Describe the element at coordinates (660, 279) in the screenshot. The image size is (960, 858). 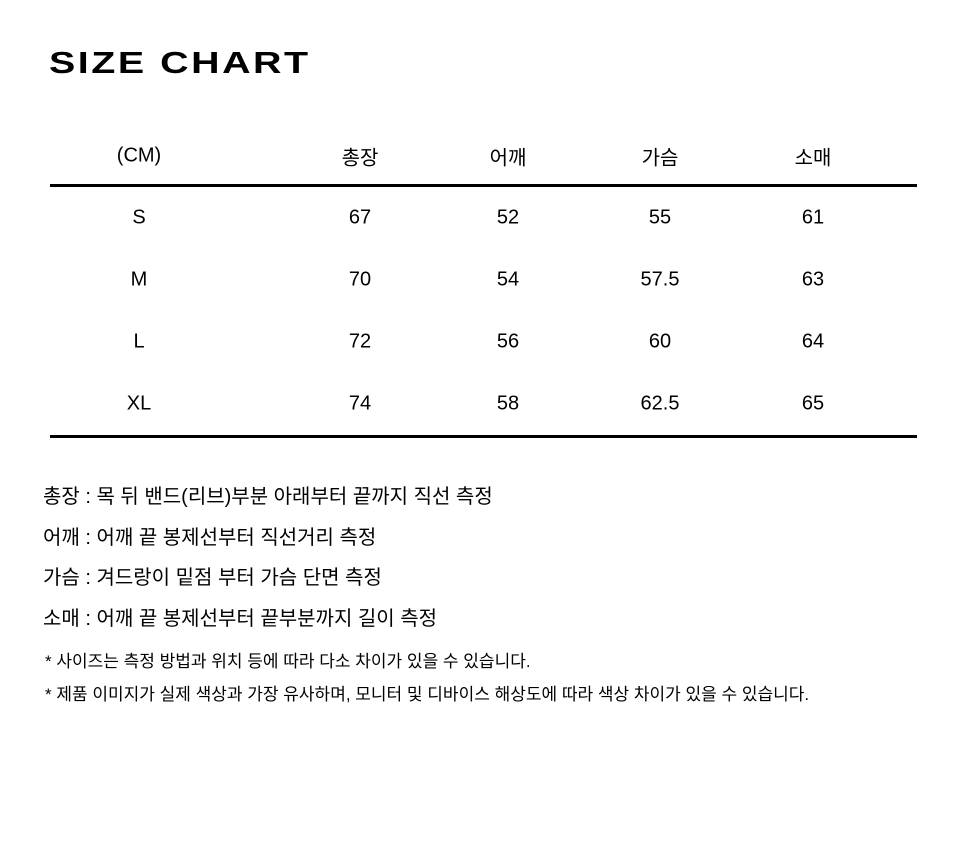
I see `chest-value: 57.5` at that location.